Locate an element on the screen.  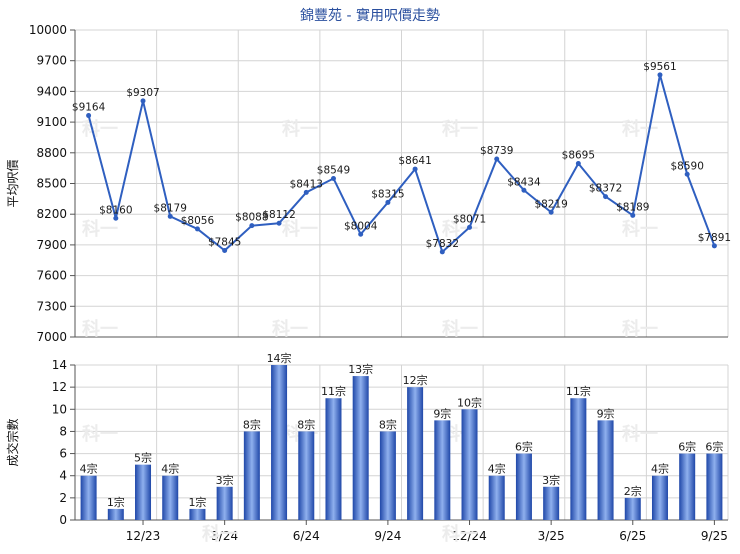
top-y-axis-title: 平均呎價 is located at coordinates (13, 183).